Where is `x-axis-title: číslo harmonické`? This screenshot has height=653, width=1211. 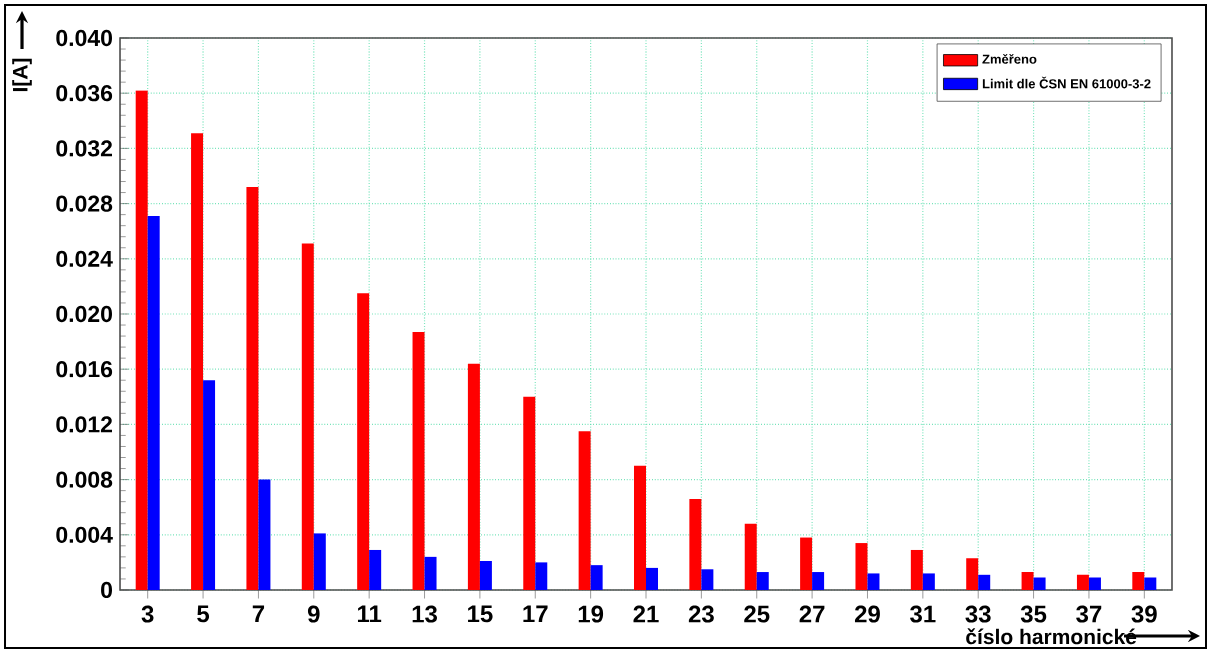
x-axis-title: číslo harmonické is located at coordinates (1051, 636).